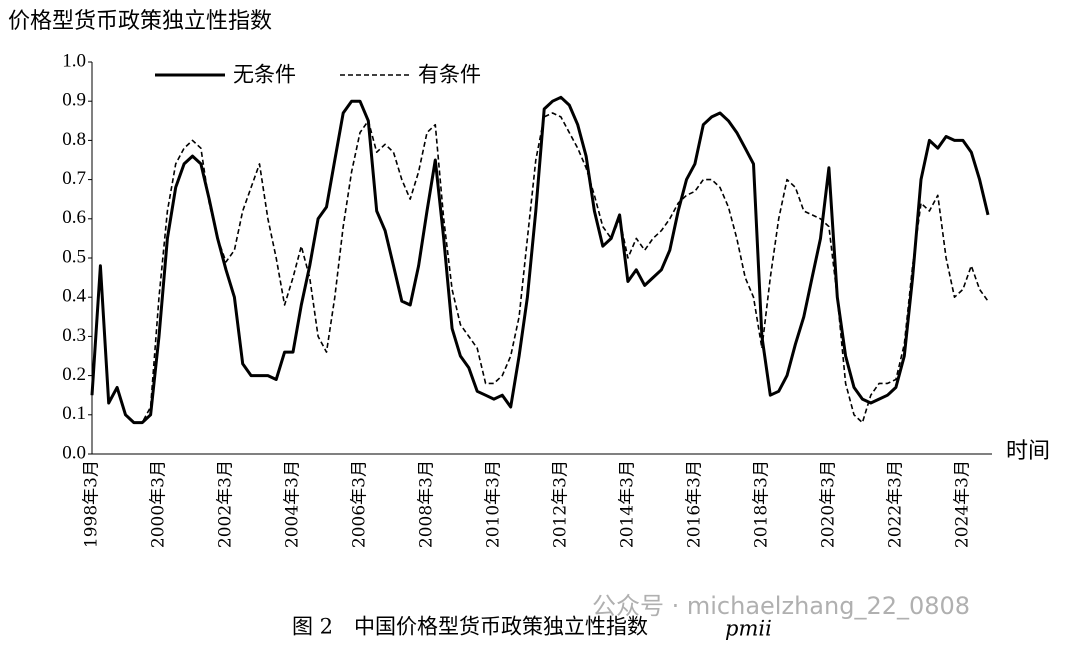 The width and height of the screenshot is (1080, 651). Describe the element at coordinates (74, 335) in the screenshot. I see `y-tick-label: 0.3` at that location.